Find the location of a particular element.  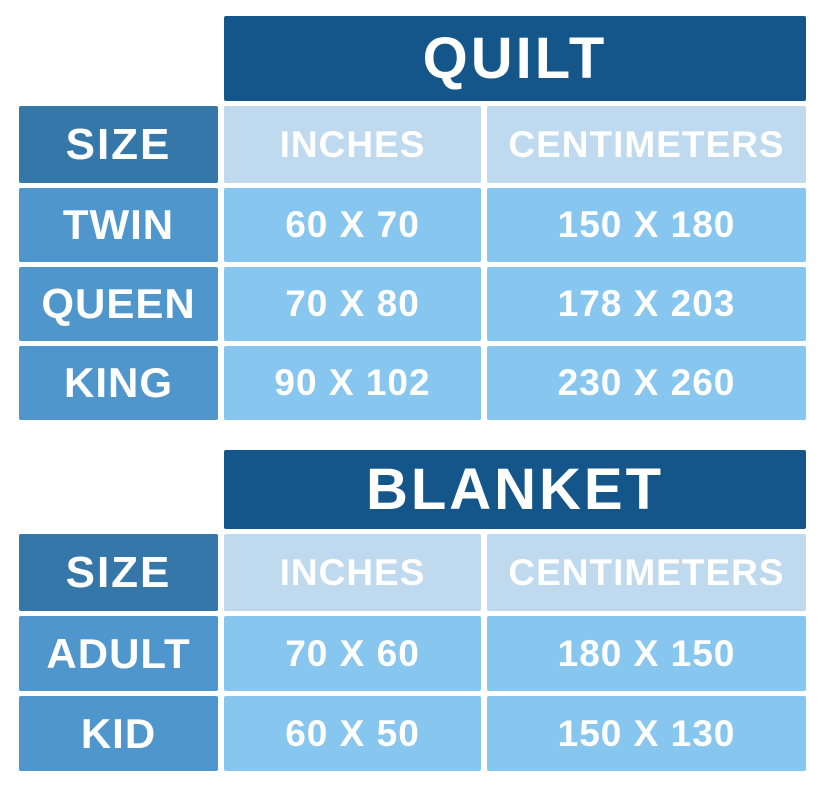

blanket-row-adult-label: ADULT is located at coordinates (118, 653).